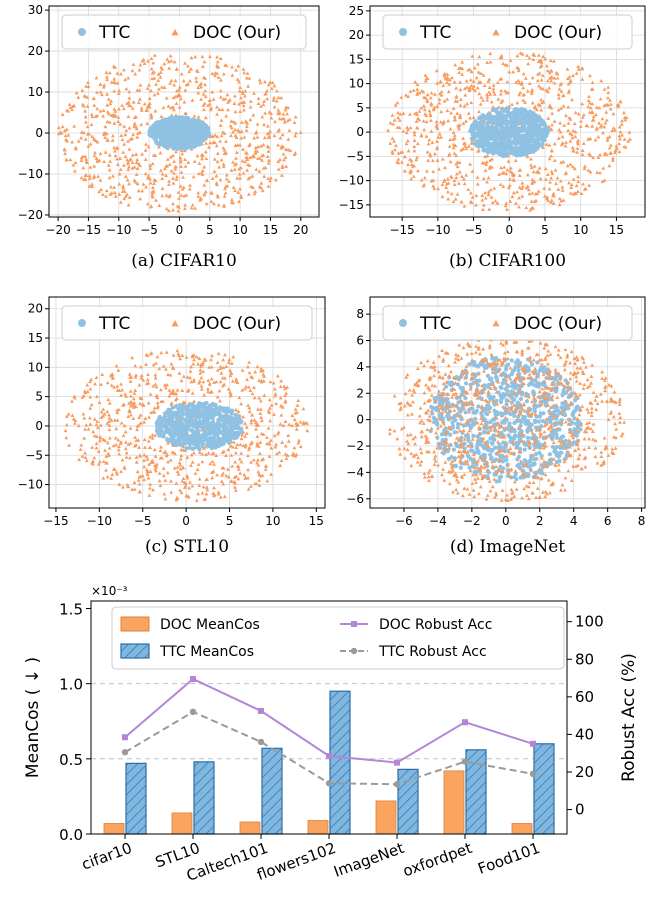 Image resolution: width=657 pixels, height=916 pixels. Describe the element at coordinates (507, 261) in the screenshot. I see `panel-caption: (b) CIFAR100` at that location.